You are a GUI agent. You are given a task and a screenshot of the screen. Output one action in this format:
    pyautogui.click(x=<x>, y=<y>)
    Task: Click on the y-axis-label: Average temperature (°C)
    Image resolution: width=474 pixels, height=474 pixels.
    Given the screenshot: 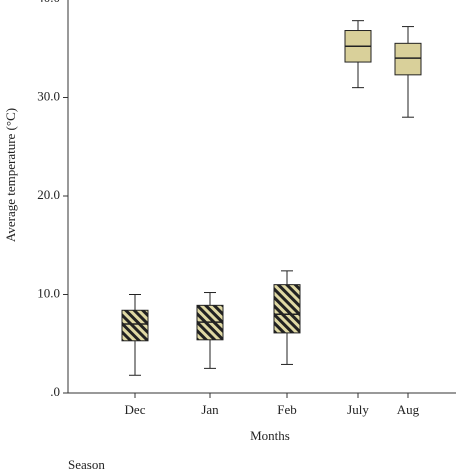 What is the action you would take?
    pyautogui.click(x=10, y=175)
    